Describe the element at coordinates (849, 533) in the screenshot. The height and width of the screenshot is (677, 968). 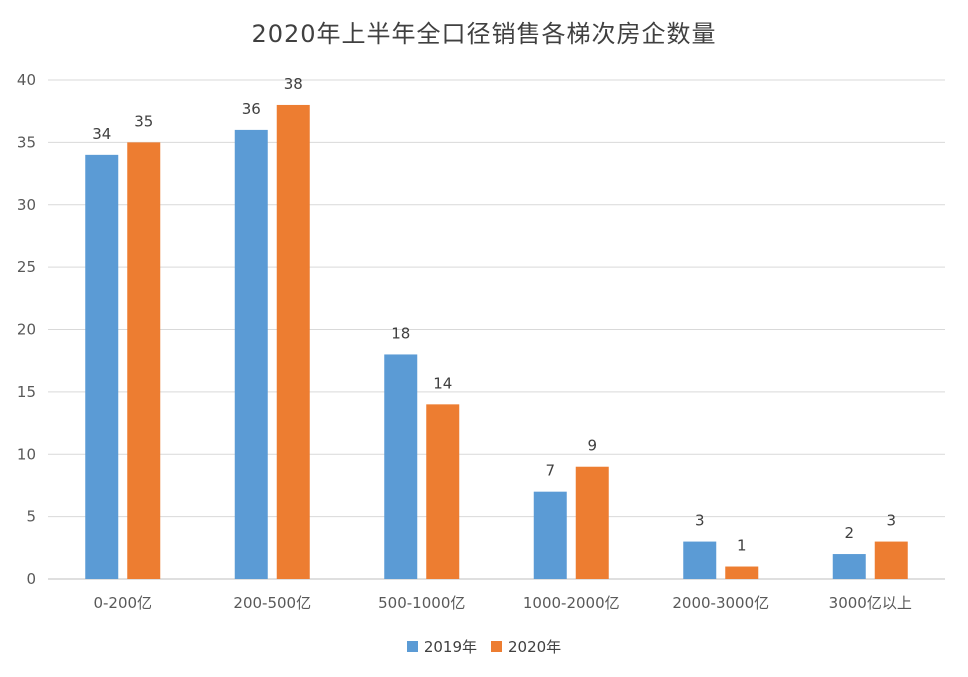
I see `bar-value-label: 2` at that location.